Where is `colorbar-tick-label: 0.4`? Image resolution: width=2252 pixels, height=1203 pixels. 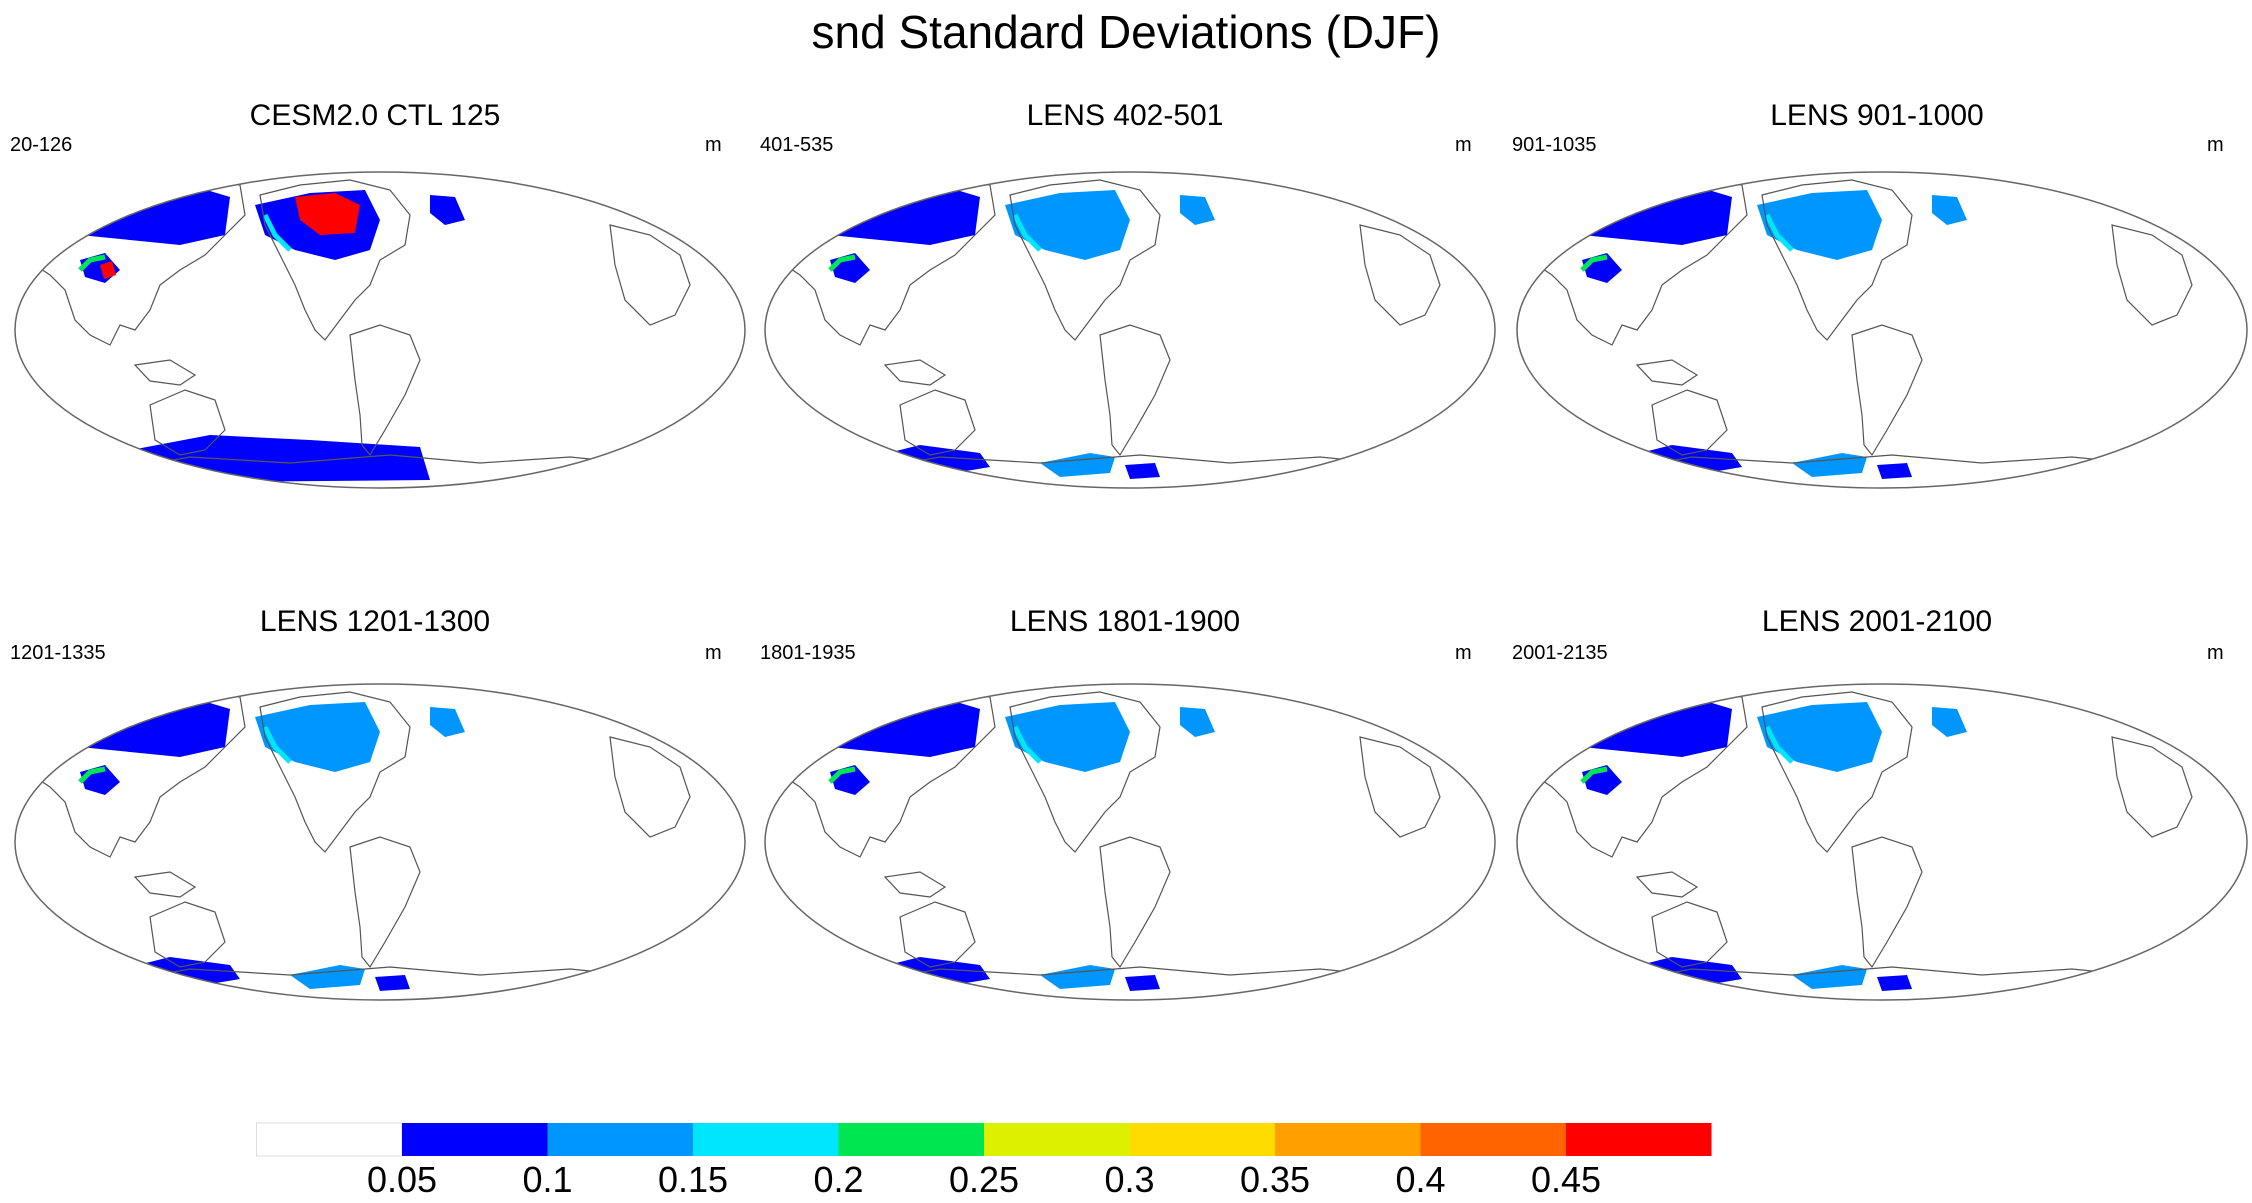 colorbar-tick-label: 0.4 is located at coordinates (1420, 1179).